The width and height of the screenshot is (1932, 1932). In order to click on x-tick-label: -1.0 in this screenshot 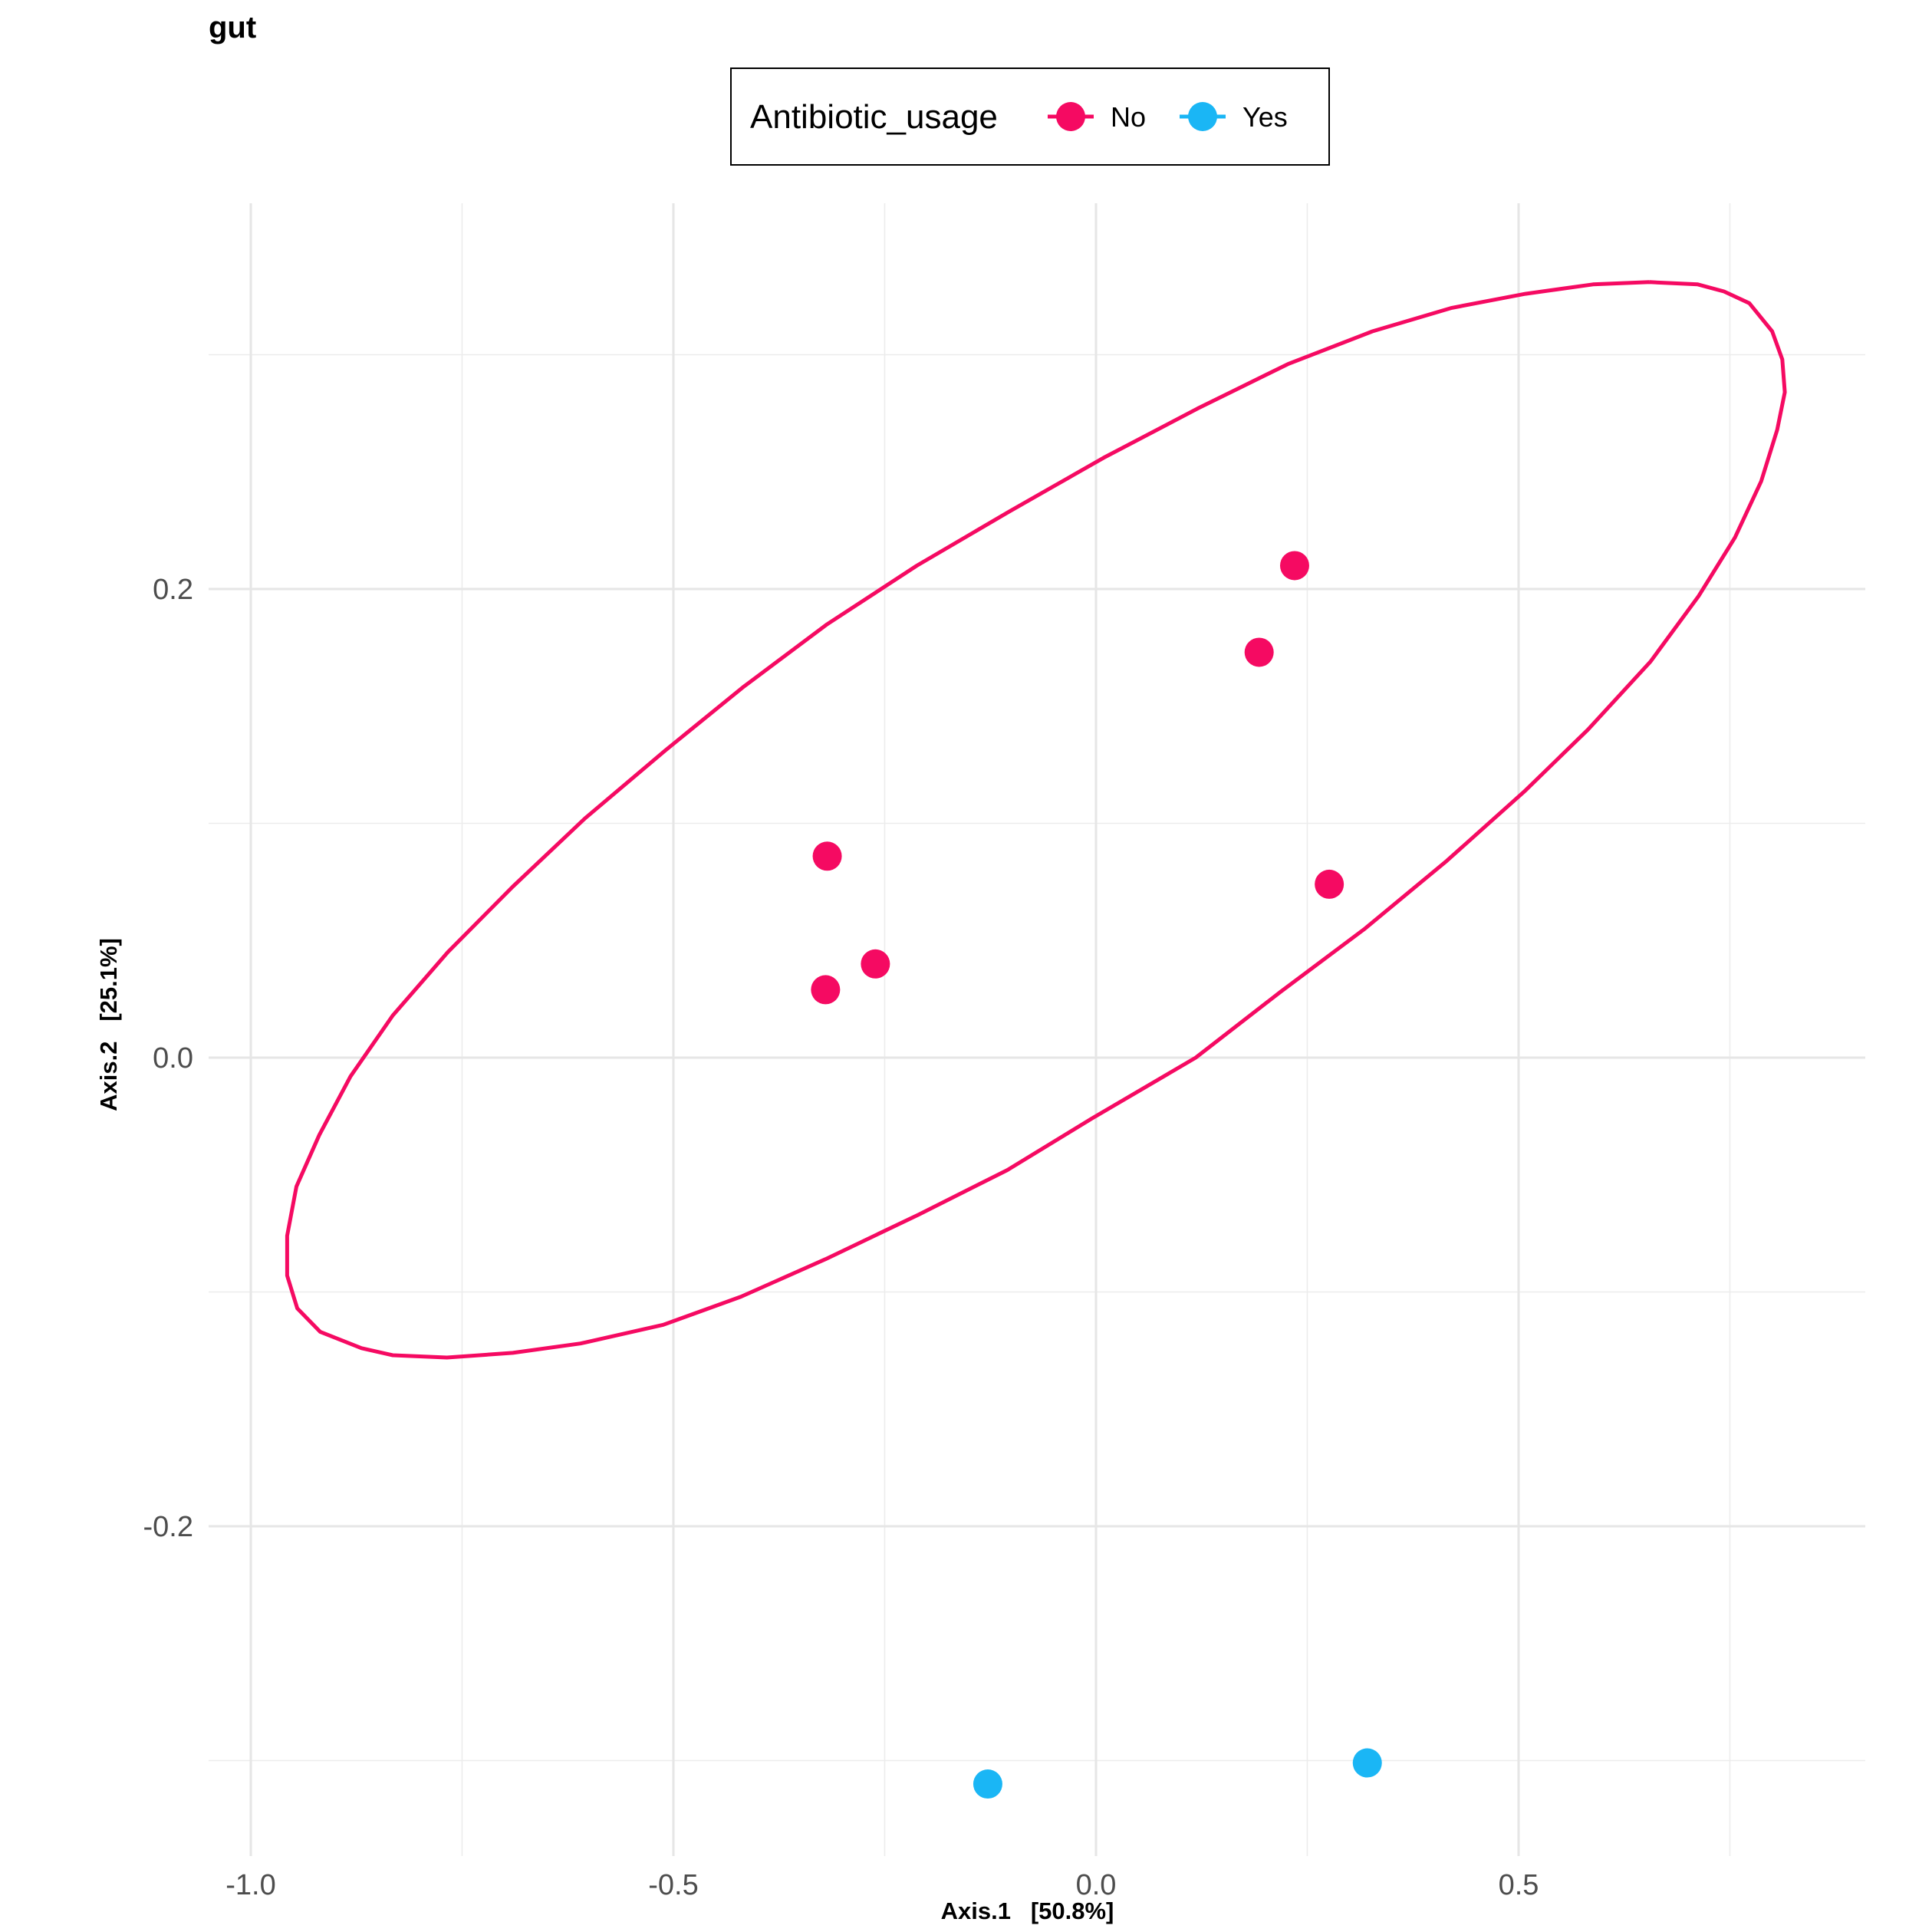, I will do `click(250, 1885)`.